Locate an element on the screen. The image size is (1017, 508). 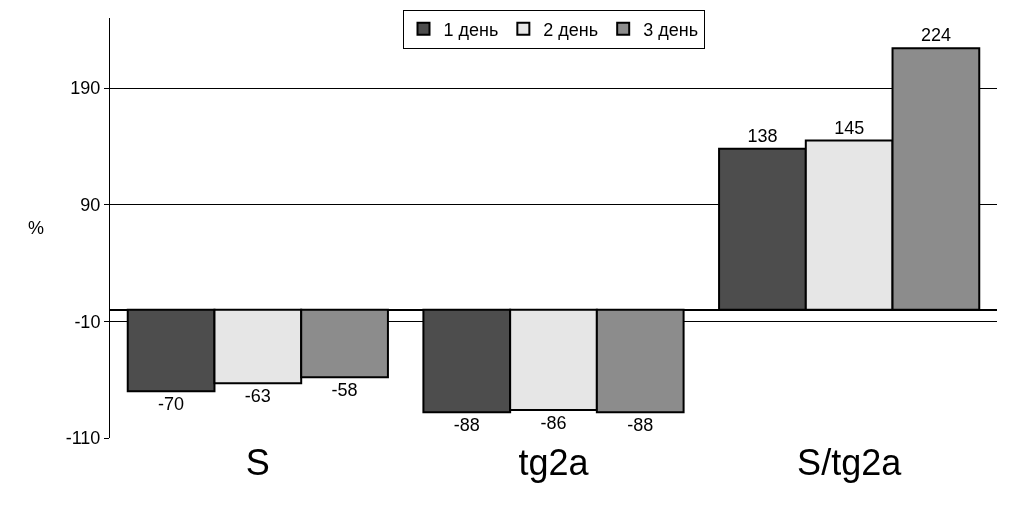
data-label: -58 is located at coordinates (344, 390).